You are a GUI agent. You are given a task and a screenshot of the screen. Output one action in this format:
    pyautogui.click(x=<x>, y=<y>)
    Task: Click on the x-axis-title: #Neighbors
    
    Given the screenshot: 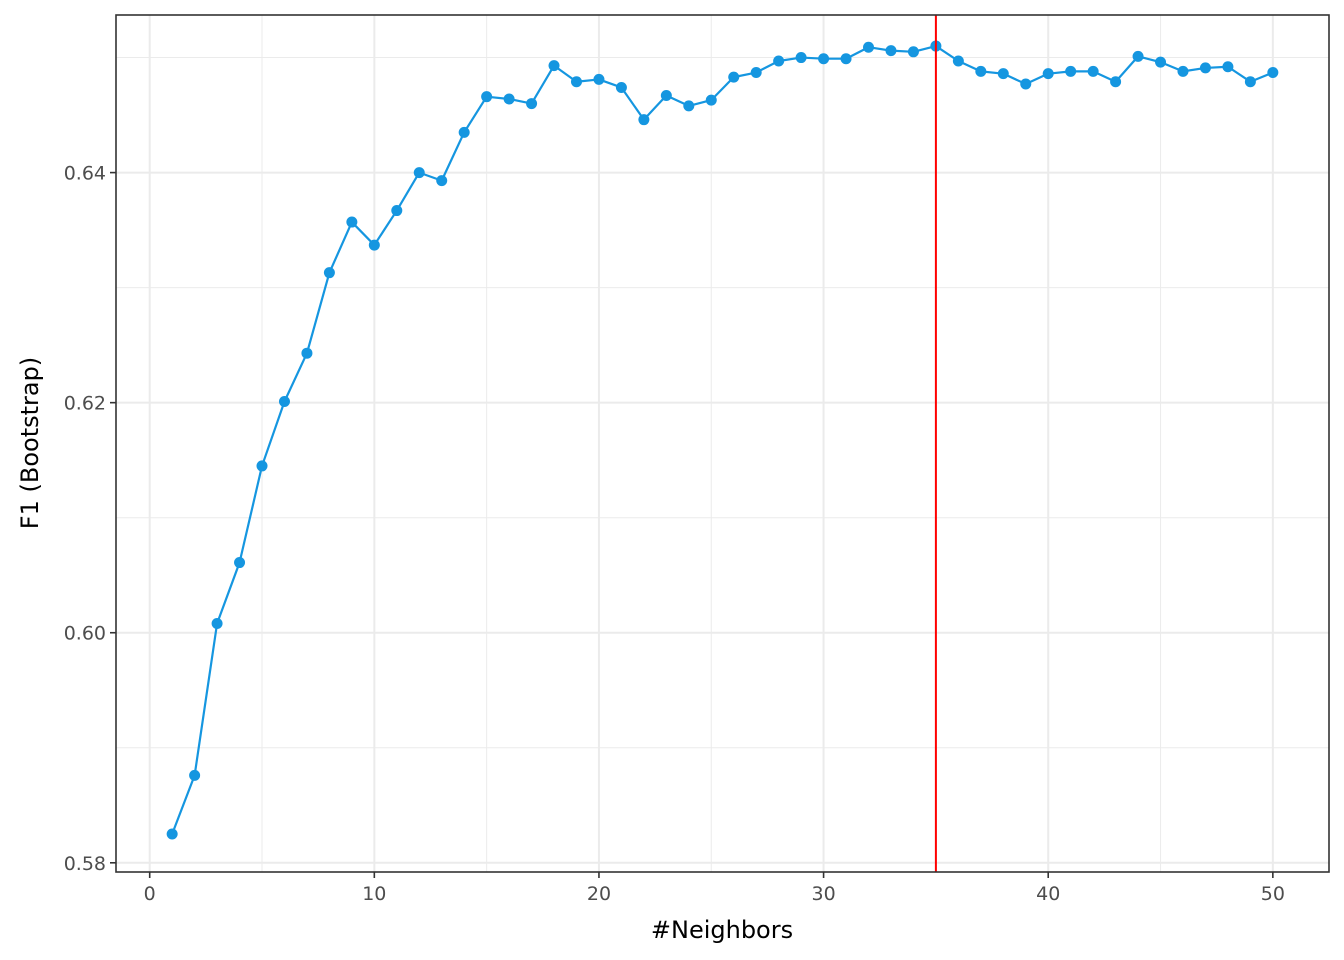 What is the action you would take?
    pyautogui.click(x=722, y=930)
    